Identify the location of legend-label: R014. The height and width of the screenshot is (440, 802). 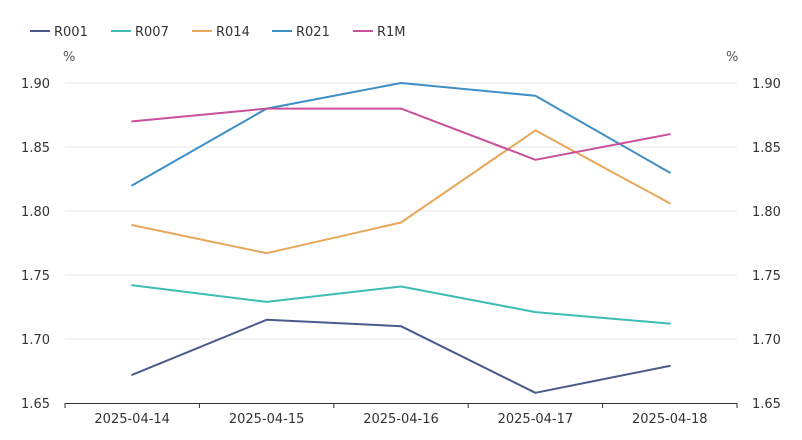
(233, 32).